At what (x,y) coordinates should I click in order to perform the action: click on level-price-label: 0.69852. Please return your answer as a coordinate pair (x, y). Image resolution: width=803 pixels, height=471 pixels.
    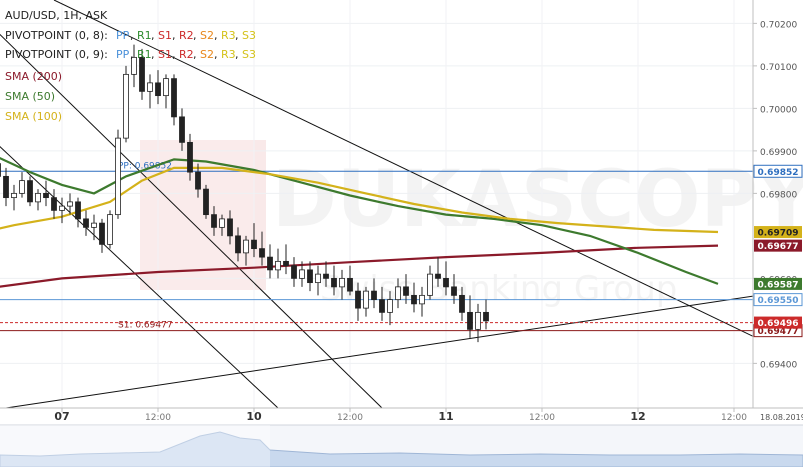
    Looking at the image, I should click on (778, 173).